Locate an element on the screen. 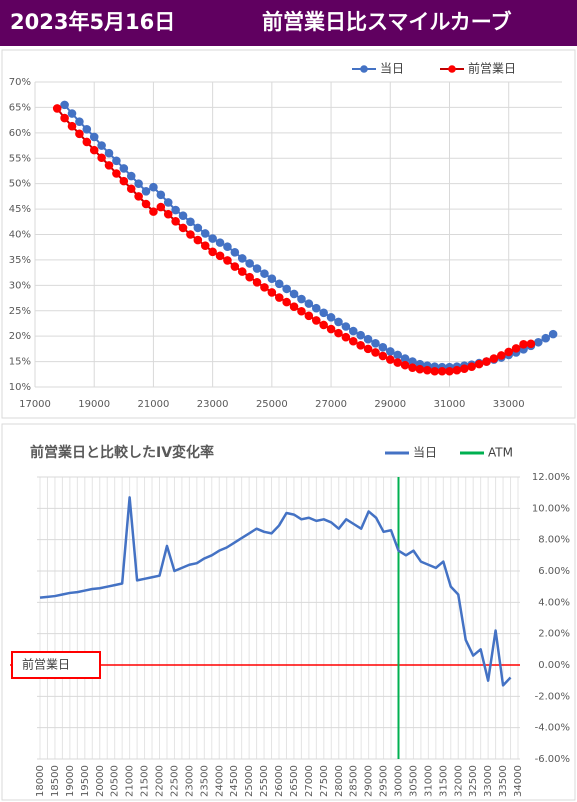 The width and height of the screenshot is (577, 802). x-tick-label: 28500 is located at coordinates (354, 781).